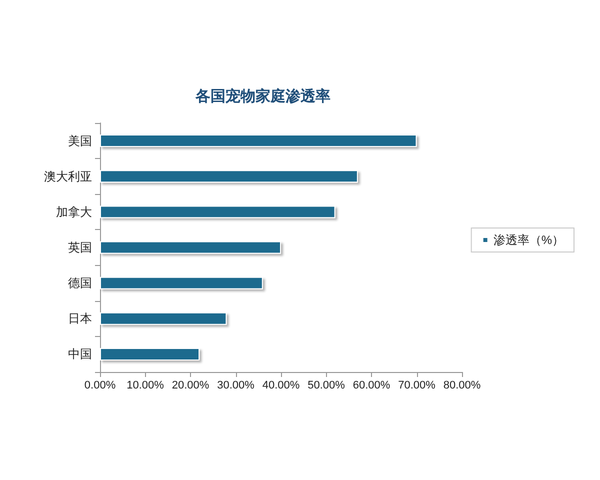 This screenshot has width=600, height=480. What do you see at coordinates (417, 386) in the screenshot?
I see `x-tick-label: 70.00%` at bounding box center [417, 386].